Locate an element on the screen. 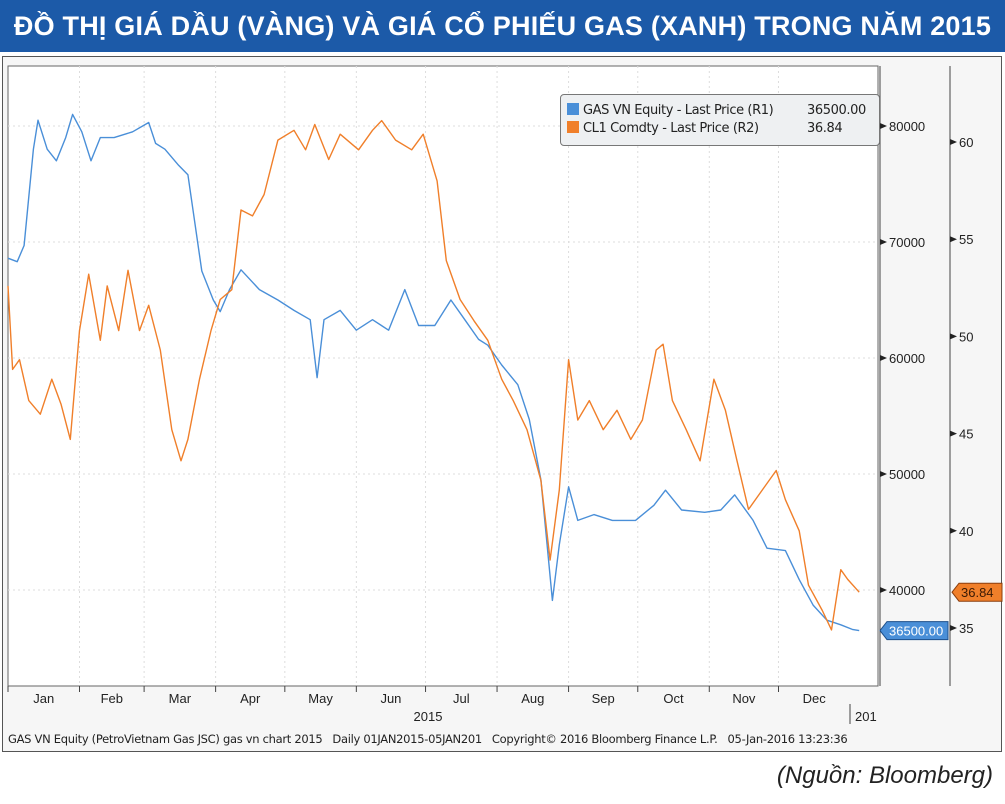 The width and height of the screenshot is (1005, 804). oil-last-price-tag: 36.84 is located at coordinates (977, 592).